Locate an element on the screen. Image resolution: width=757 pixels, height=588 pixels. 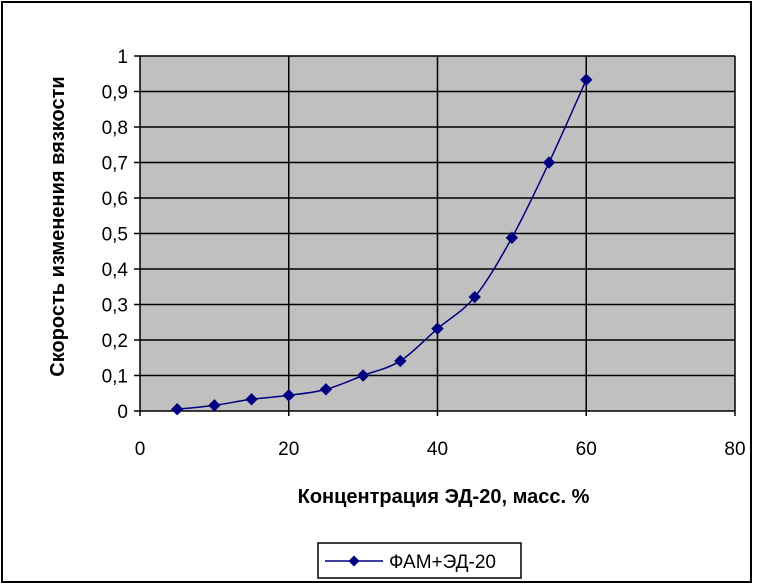
y-tick-label: 1 is located at coordinates (122, 57).